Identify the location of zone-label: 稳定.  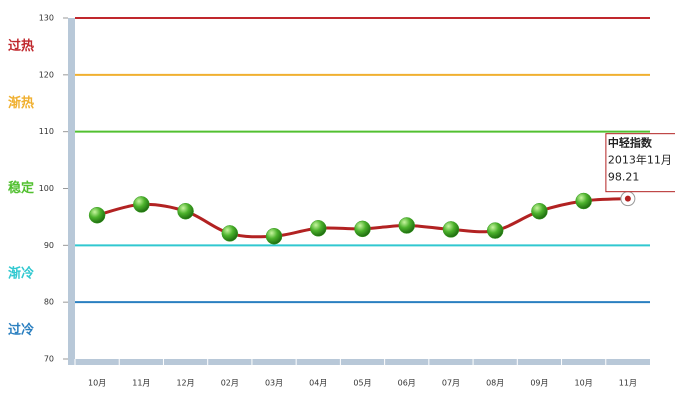
(21, 188).